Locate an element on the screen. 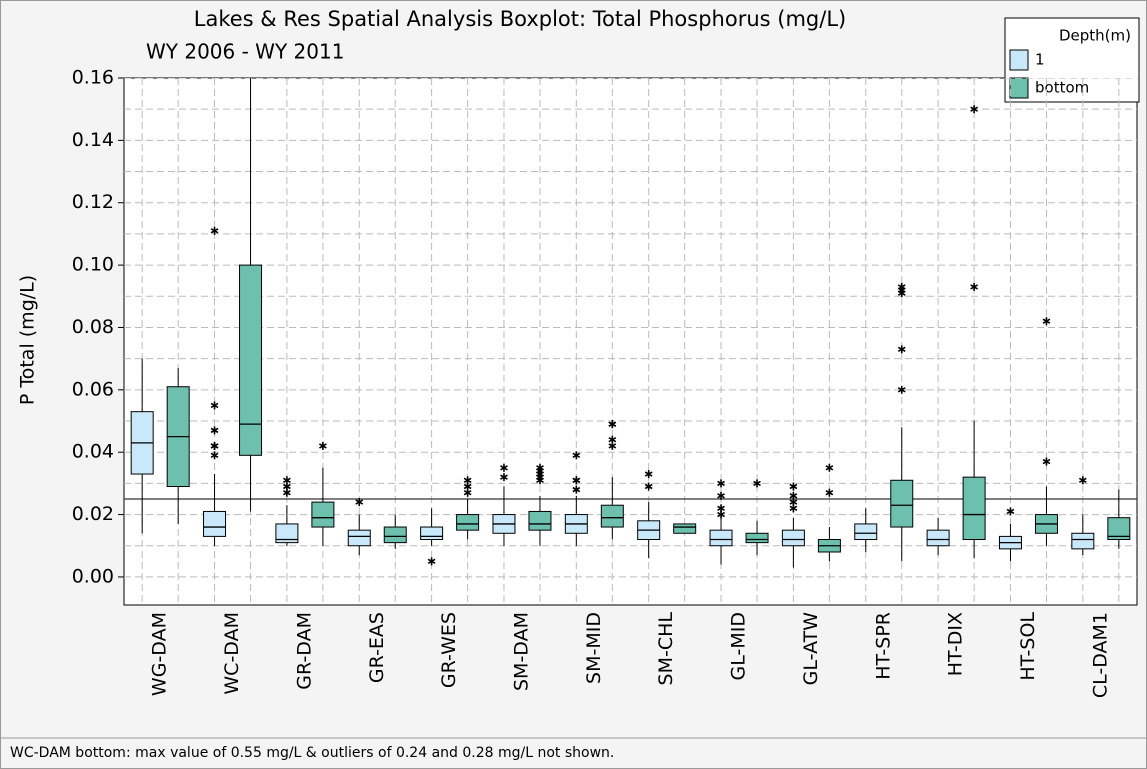 This screenshot has width=1147, height=769. x-tick-label: SM-MID is located at coordinates (594, 648).